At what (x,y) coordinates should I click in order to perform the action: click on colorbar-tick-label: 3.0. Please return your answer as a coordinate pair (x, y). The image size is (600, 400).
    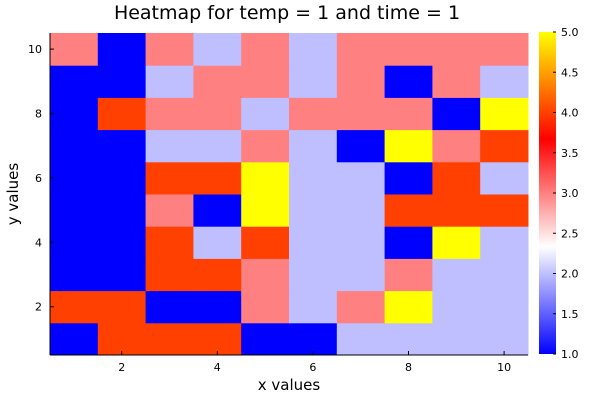
    Looking at the image, I should click on (570, 193).